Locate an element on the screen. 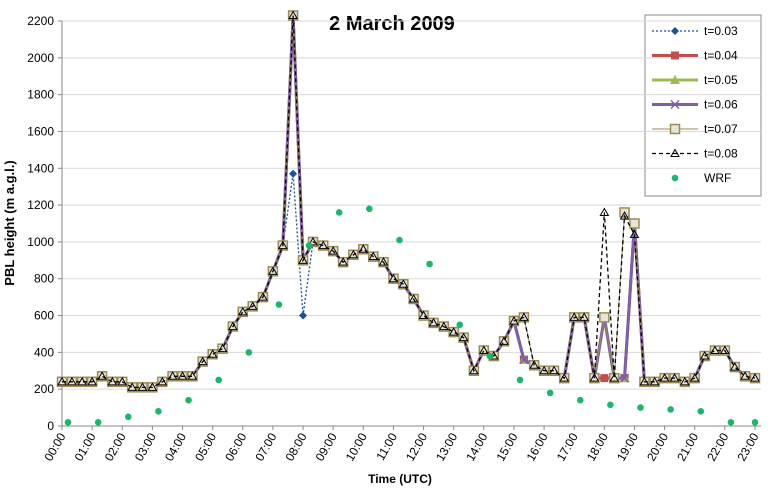 The image size is (781, 488). y-tick-label: 2000 is located at coordinates (40, 58).